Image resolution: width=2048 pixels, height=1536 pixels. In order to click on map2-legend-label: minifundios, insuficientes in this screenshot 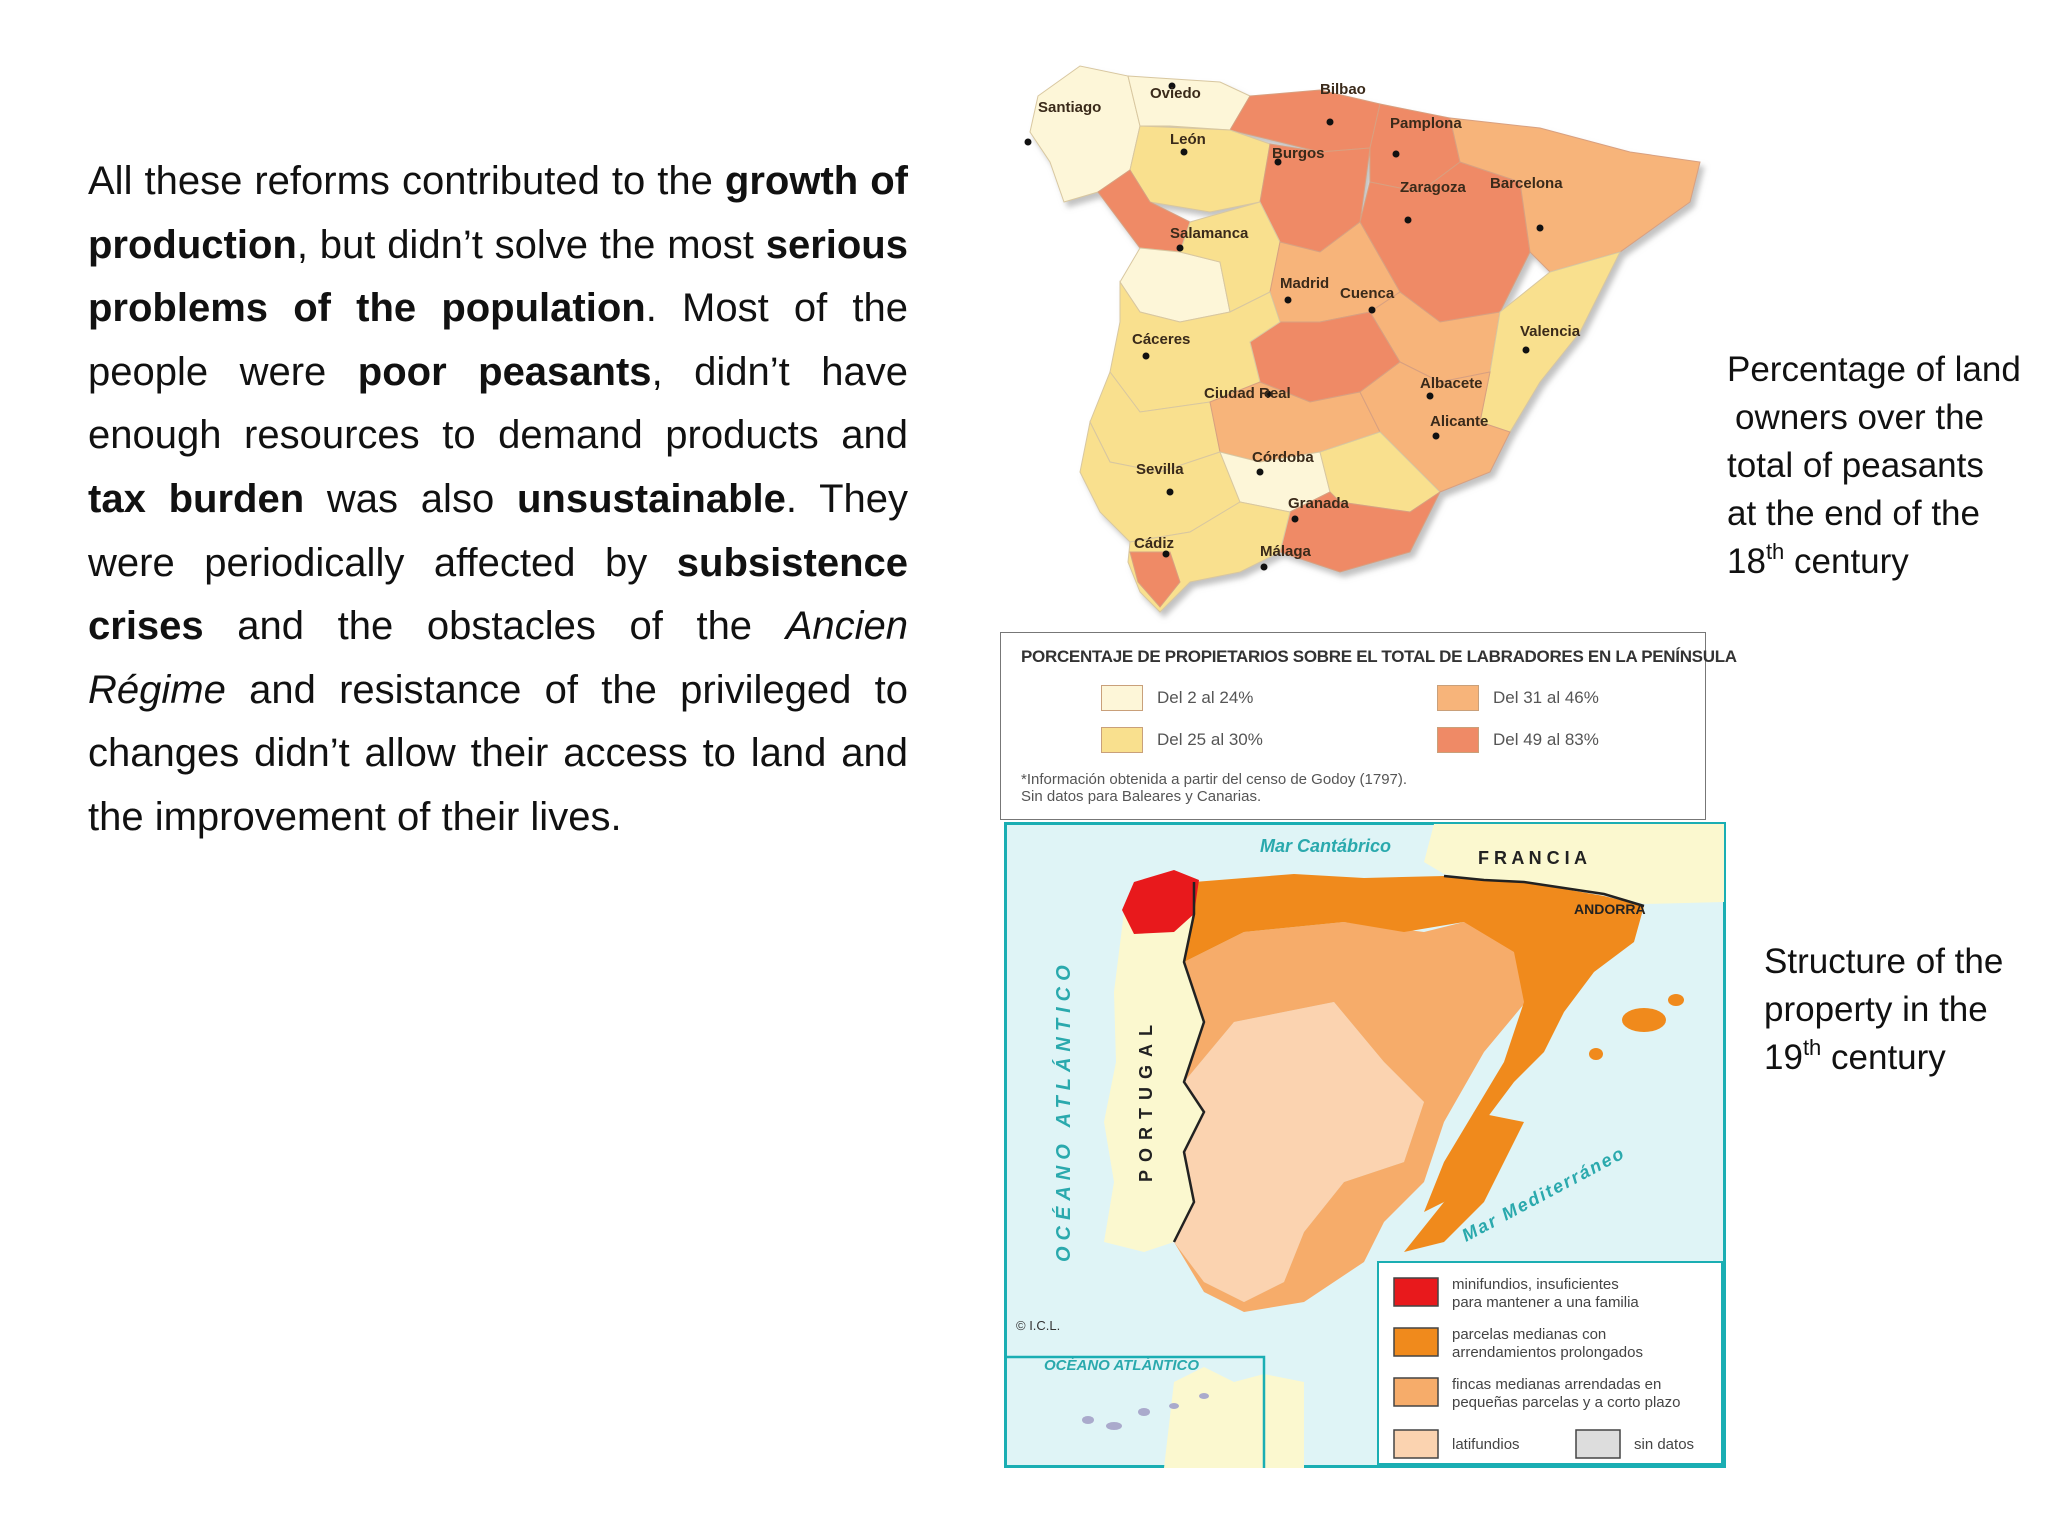, I will do `click(1535, 1284)`.